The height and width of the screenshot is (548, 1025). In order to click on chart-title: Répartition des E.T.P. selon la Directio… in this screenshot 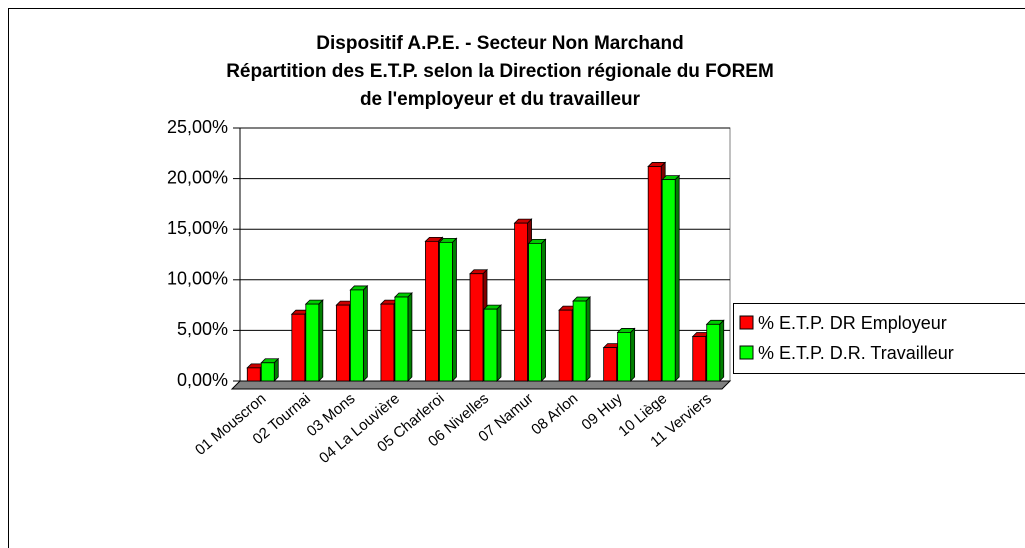, I will do `click(500, 71)`.